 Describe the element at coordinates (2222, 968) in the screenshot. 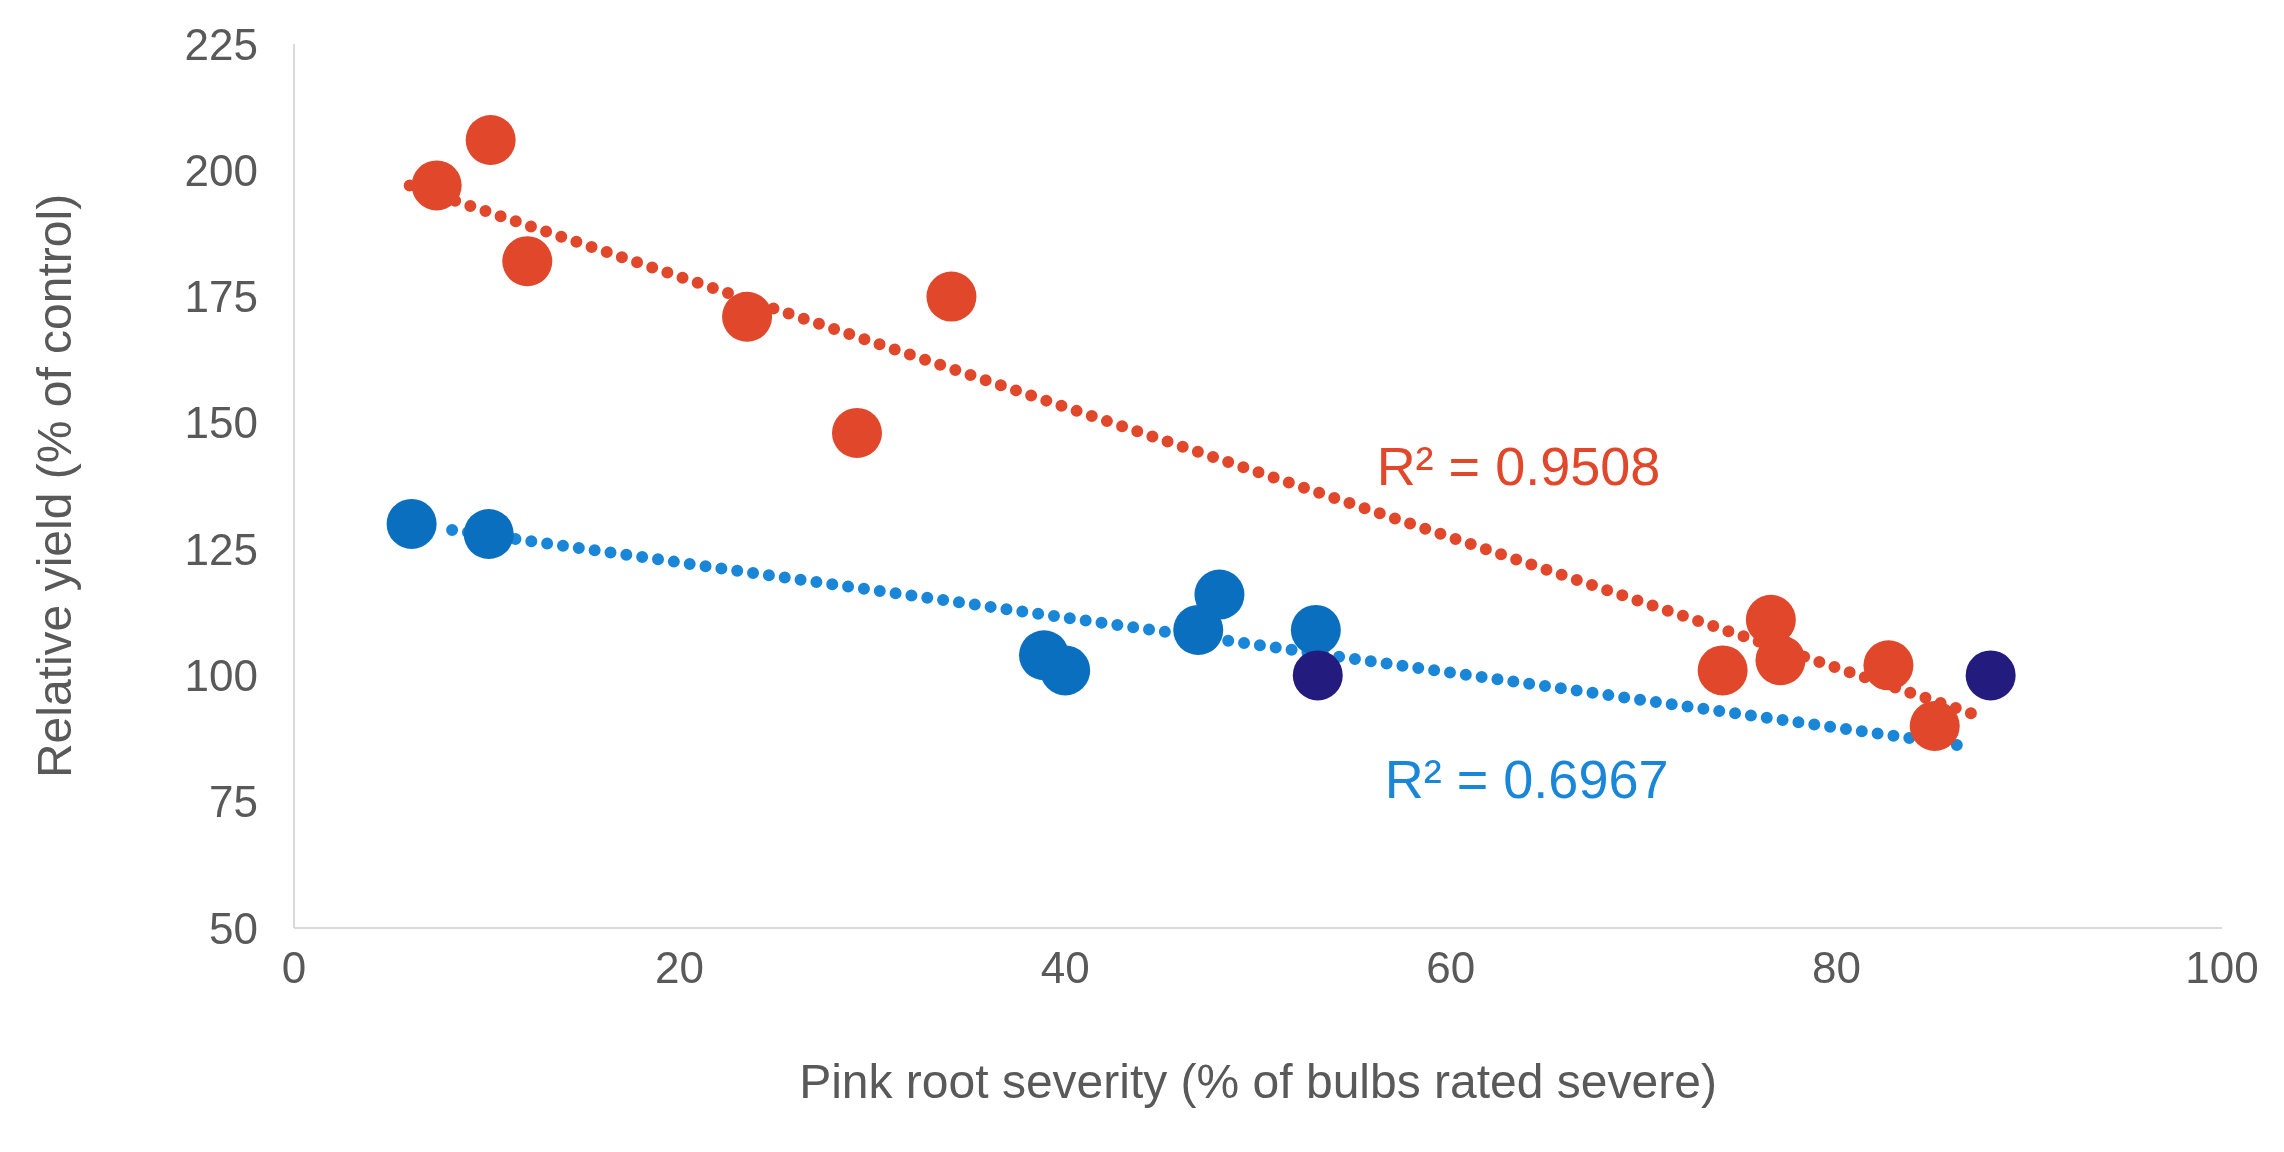

I see `x-tick-label: 100` at that location.